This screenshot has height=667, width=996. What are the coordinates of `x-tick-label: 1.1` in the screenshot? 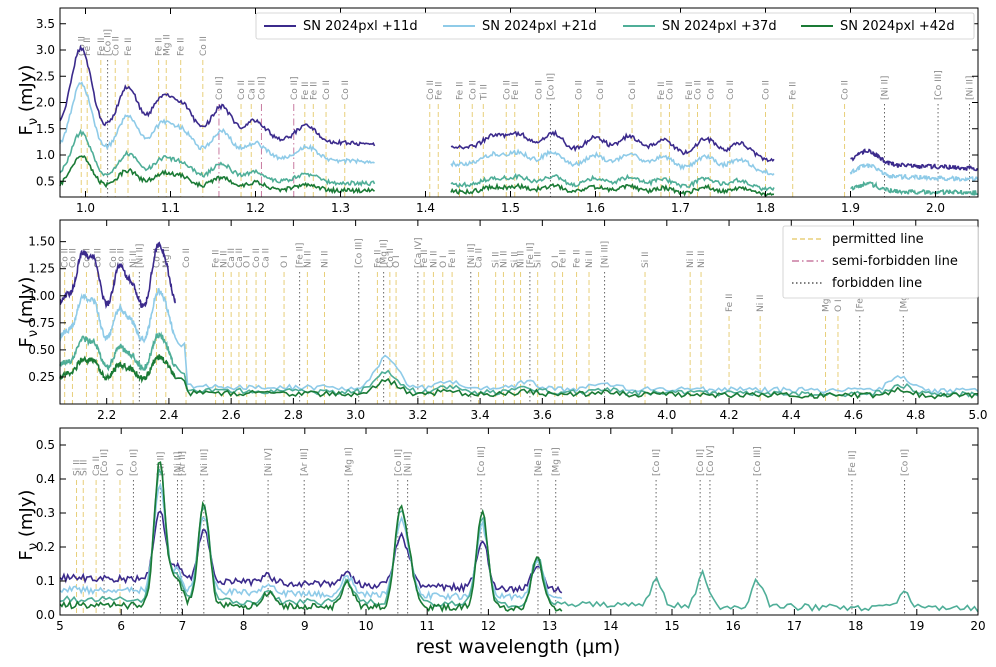 It's located at (170, 208).